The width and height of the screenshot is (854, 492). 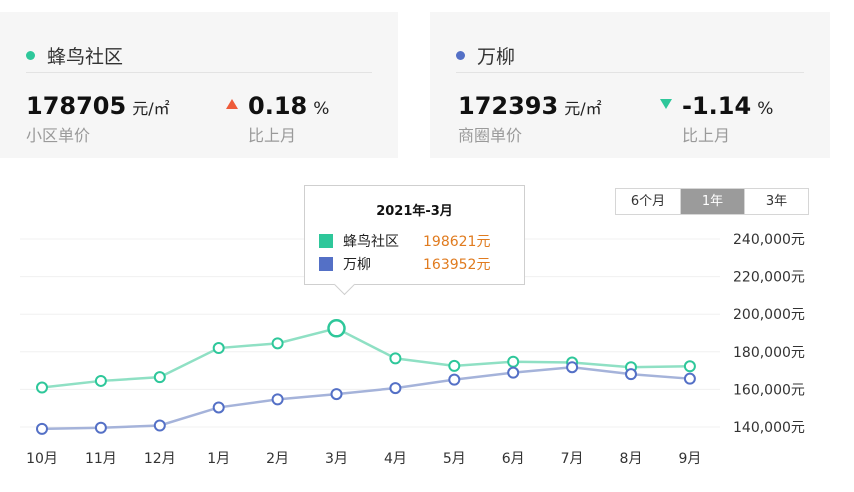 What do you see at coordinates (232, 104) in the screenshot?
I see `up-arrow-icon` at bounding box center [232, 104].